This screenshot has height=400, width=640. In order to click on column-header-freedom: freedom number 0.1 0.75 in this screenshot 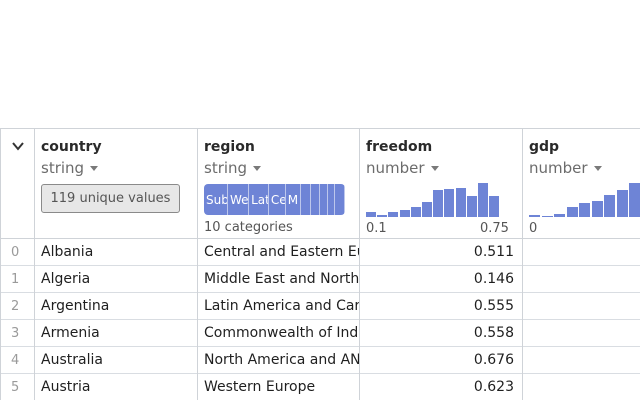, I will do `click(441, 184)`.